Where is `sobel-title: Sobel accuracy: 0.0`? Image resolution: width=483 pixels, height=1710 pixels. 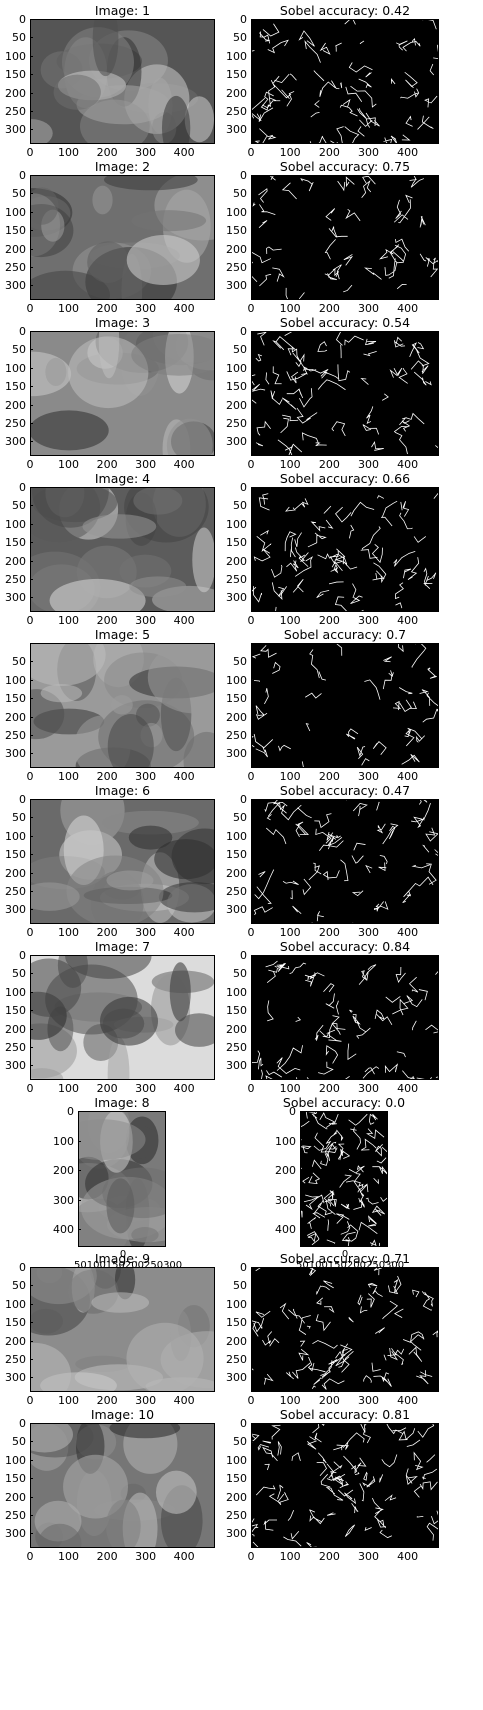
sobel-title: Sobel accuracy: 0.0 is located at coordinates (344, 1102).